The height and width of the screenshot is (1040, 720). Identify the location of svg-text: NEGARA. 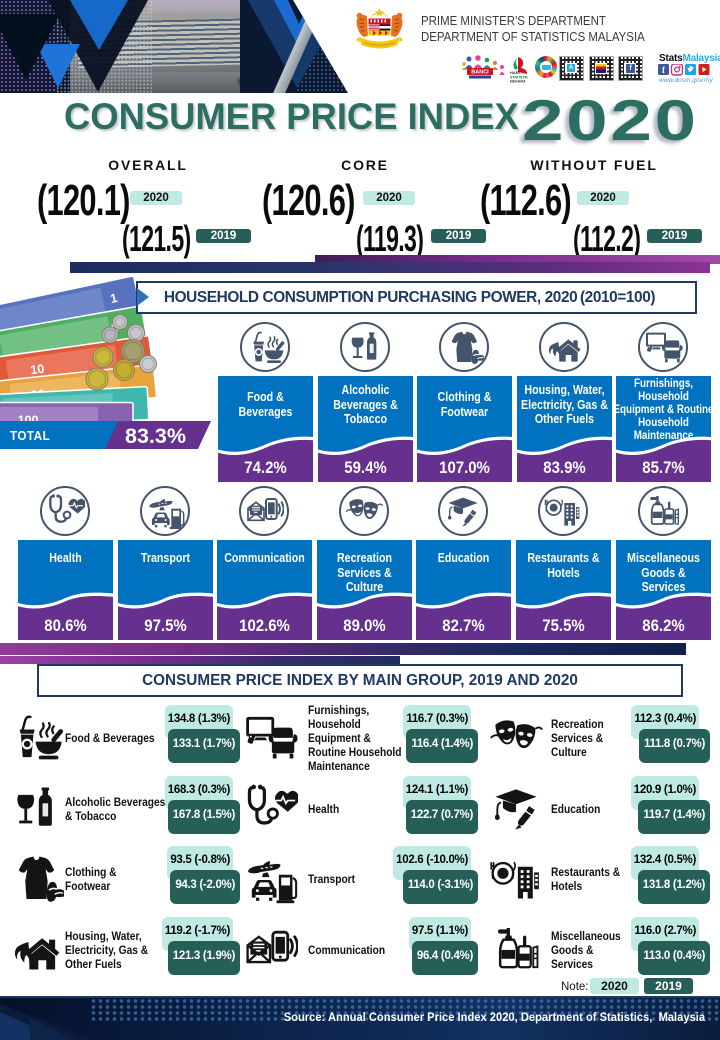
(518, 82).